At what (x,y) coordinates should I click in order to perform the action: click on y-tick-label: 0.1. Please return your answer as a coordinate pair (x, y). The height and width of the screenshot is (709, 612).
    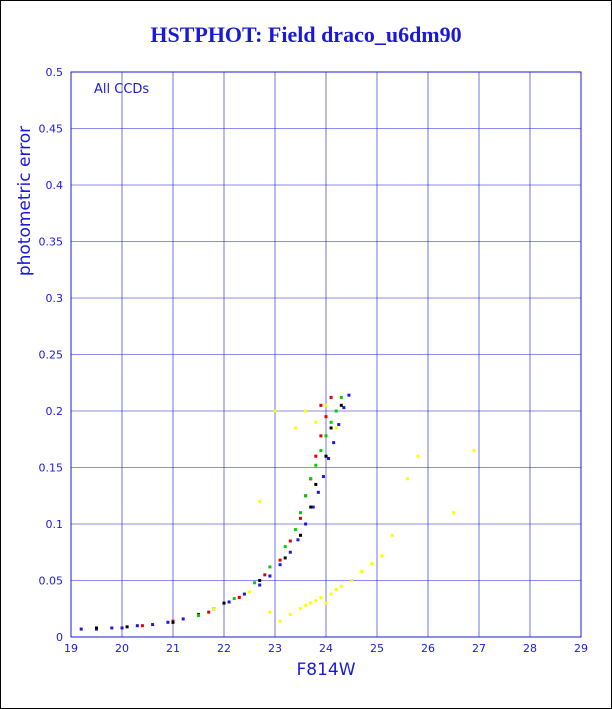
    Looking at the image, I should click on (55, 524).